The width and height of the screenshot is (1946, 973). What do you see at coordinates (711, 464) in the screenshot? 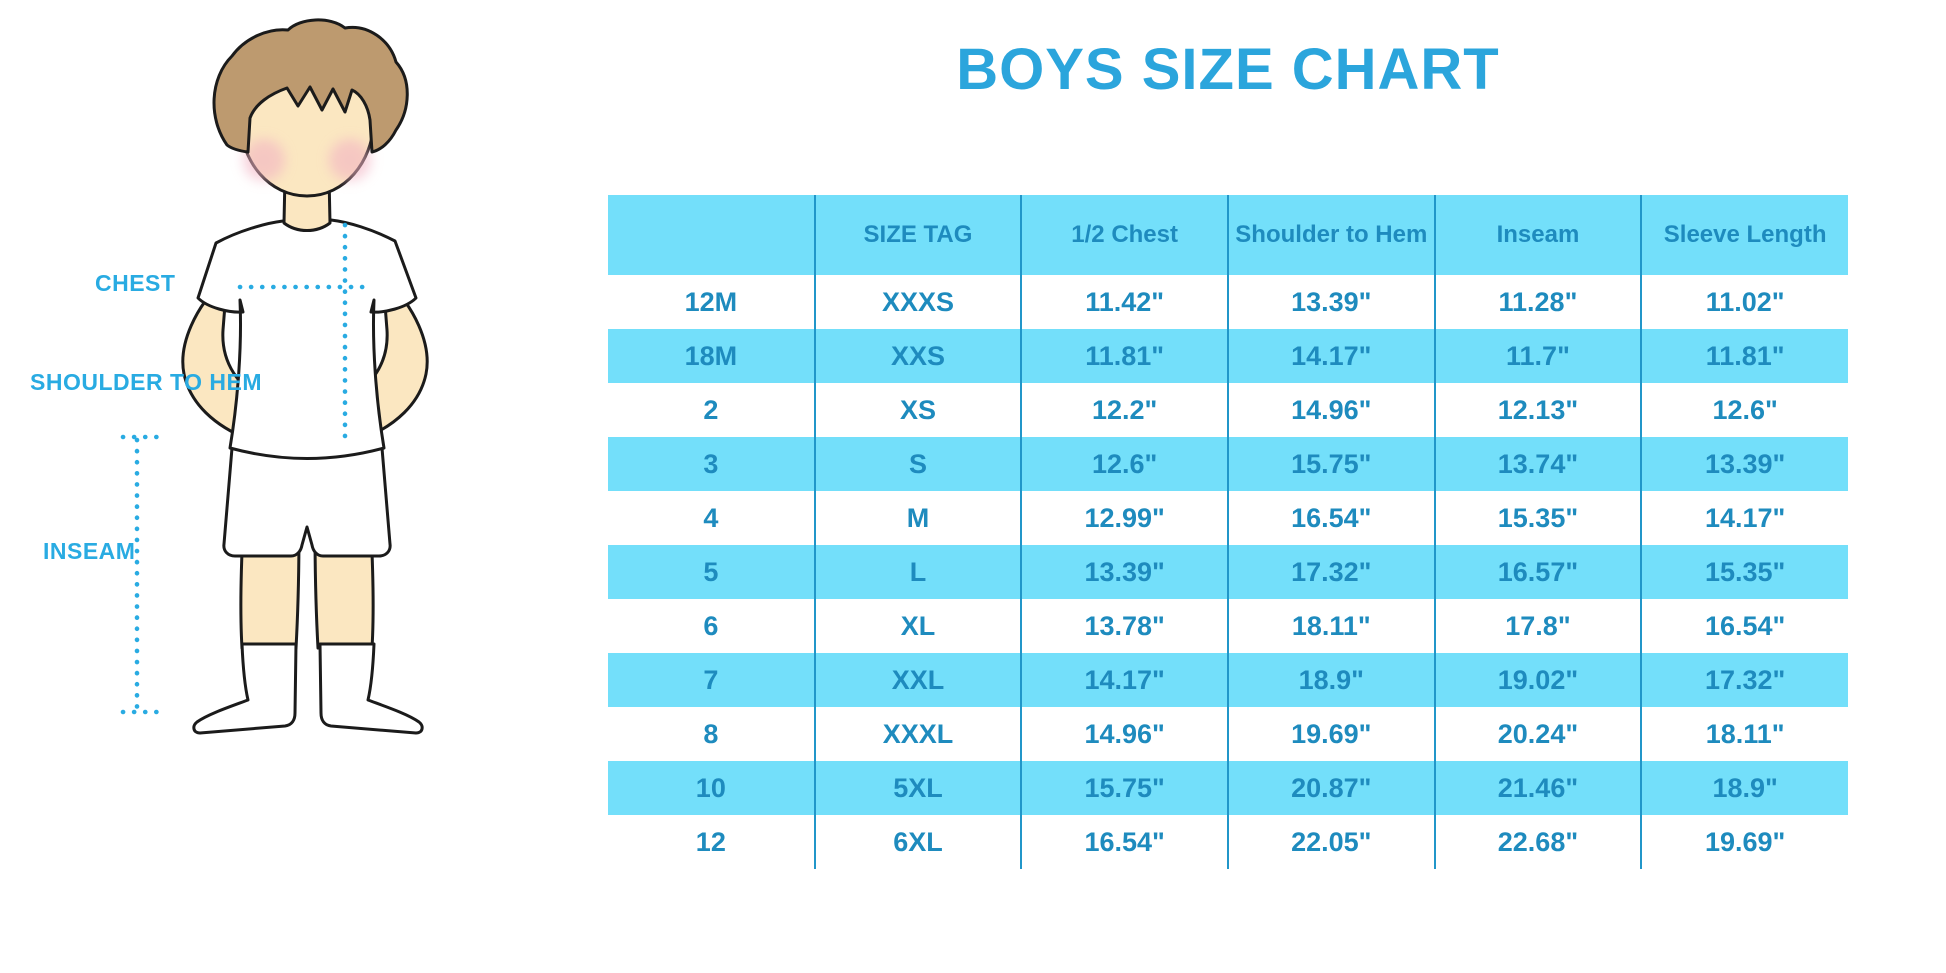
I see `age-size-cell: 3` at bounding box center [711, 464].